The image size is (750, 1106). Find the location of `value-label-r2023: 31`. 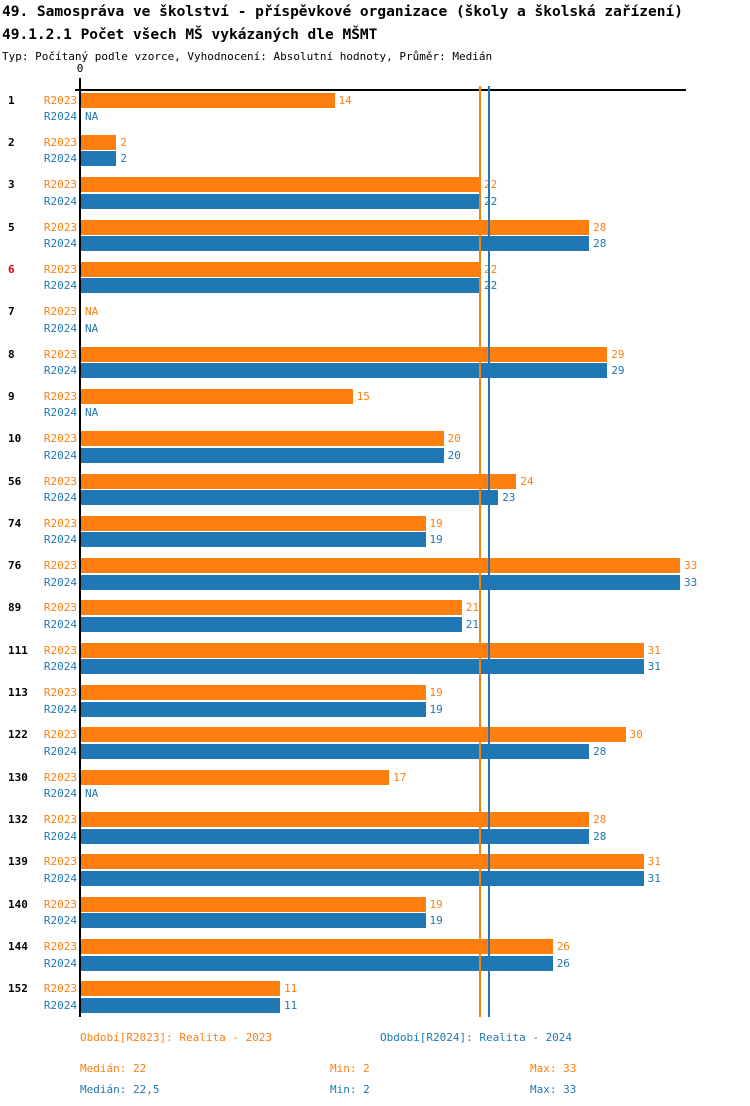

value-label-r2023: 31 is located at coordinates (654, 650).